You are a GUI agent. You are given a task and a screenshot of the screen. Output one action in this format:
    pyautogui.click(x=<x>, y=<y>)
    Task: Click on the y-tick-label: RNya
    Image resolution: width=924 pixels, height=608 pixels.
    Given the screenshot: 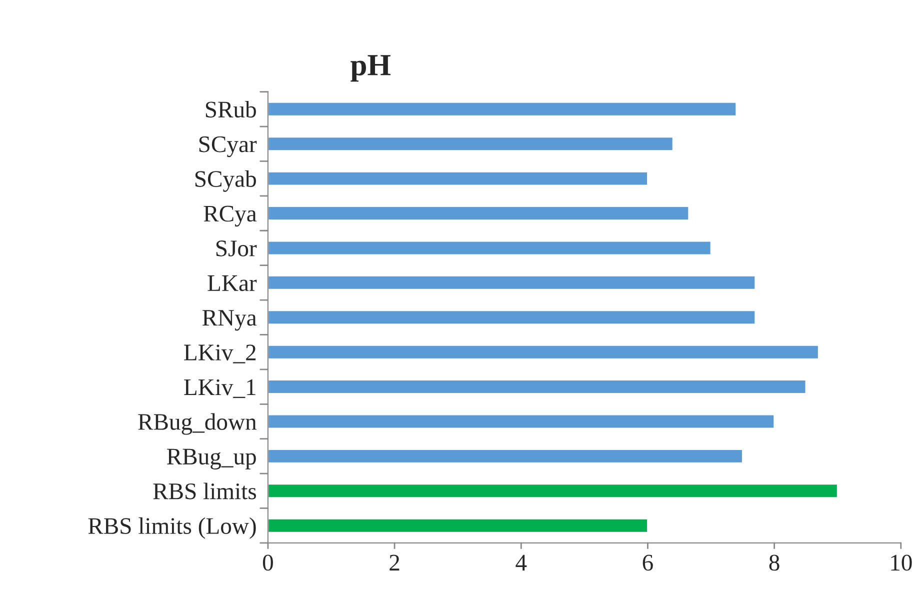 What is the action you would take?
    pyautogui.click(x=229, y=320)
    